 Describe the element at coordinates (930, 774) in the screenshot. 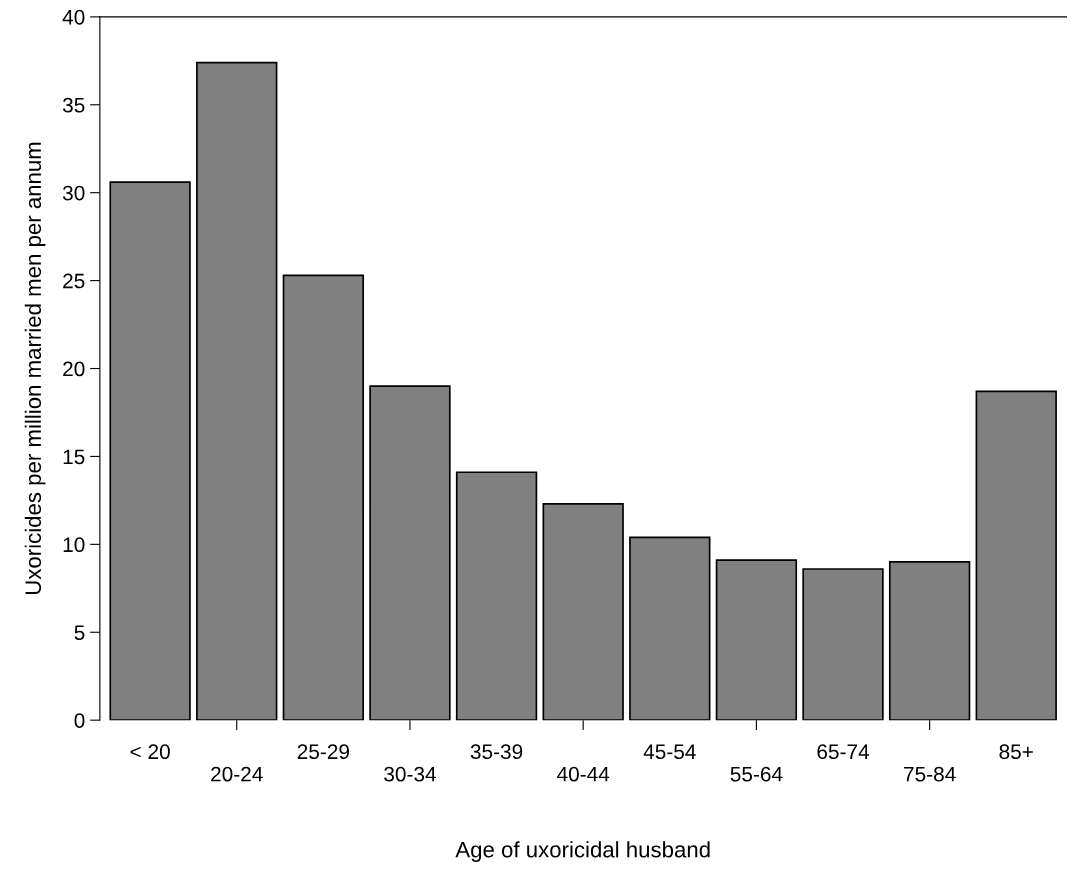

I see `x-tick-label: 75-84` at that location.